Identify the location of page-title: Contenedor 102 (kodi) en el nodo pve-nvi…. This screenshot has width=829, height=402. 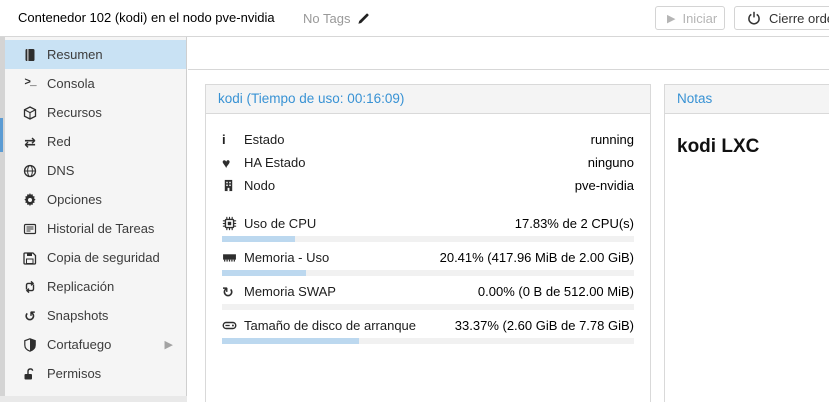
(146, 17).